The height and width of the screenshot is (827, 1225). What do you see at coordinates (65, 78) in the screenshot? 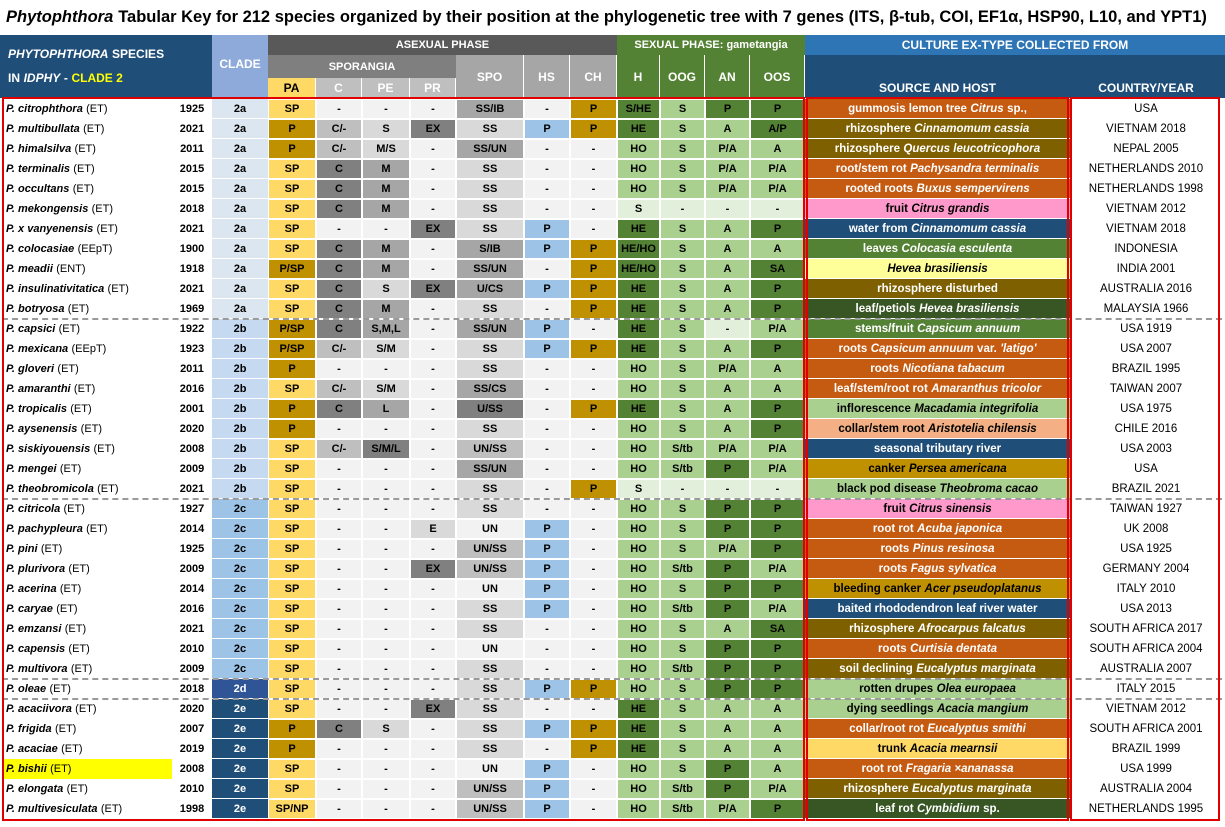
I see `text-segment: -` at bounding box center [65, 78].